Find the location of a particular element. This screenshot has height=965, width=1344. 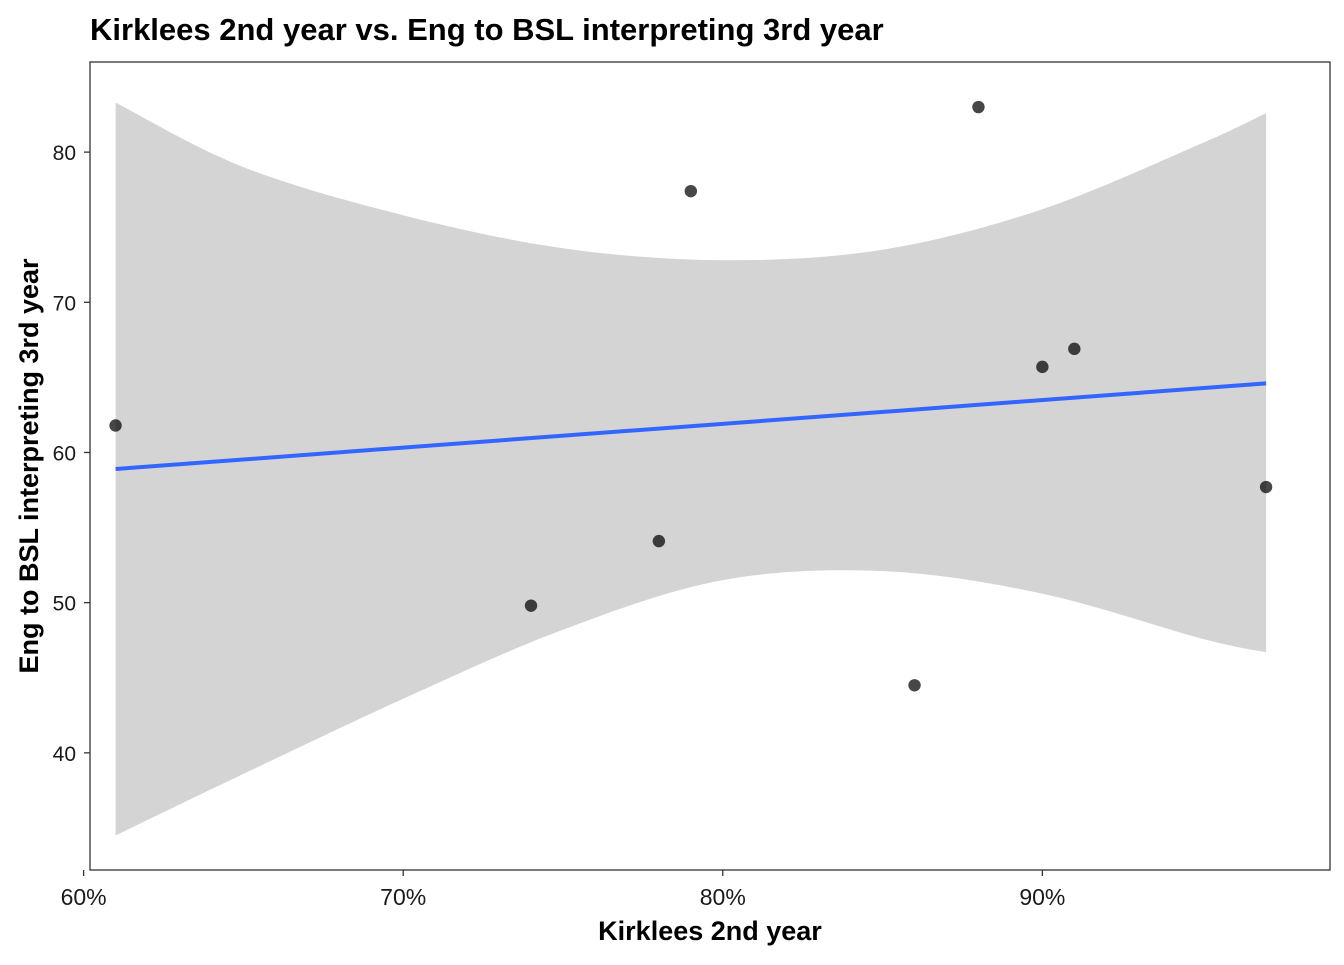

y-tick-label: 70 is located at coordinates (64, 303).